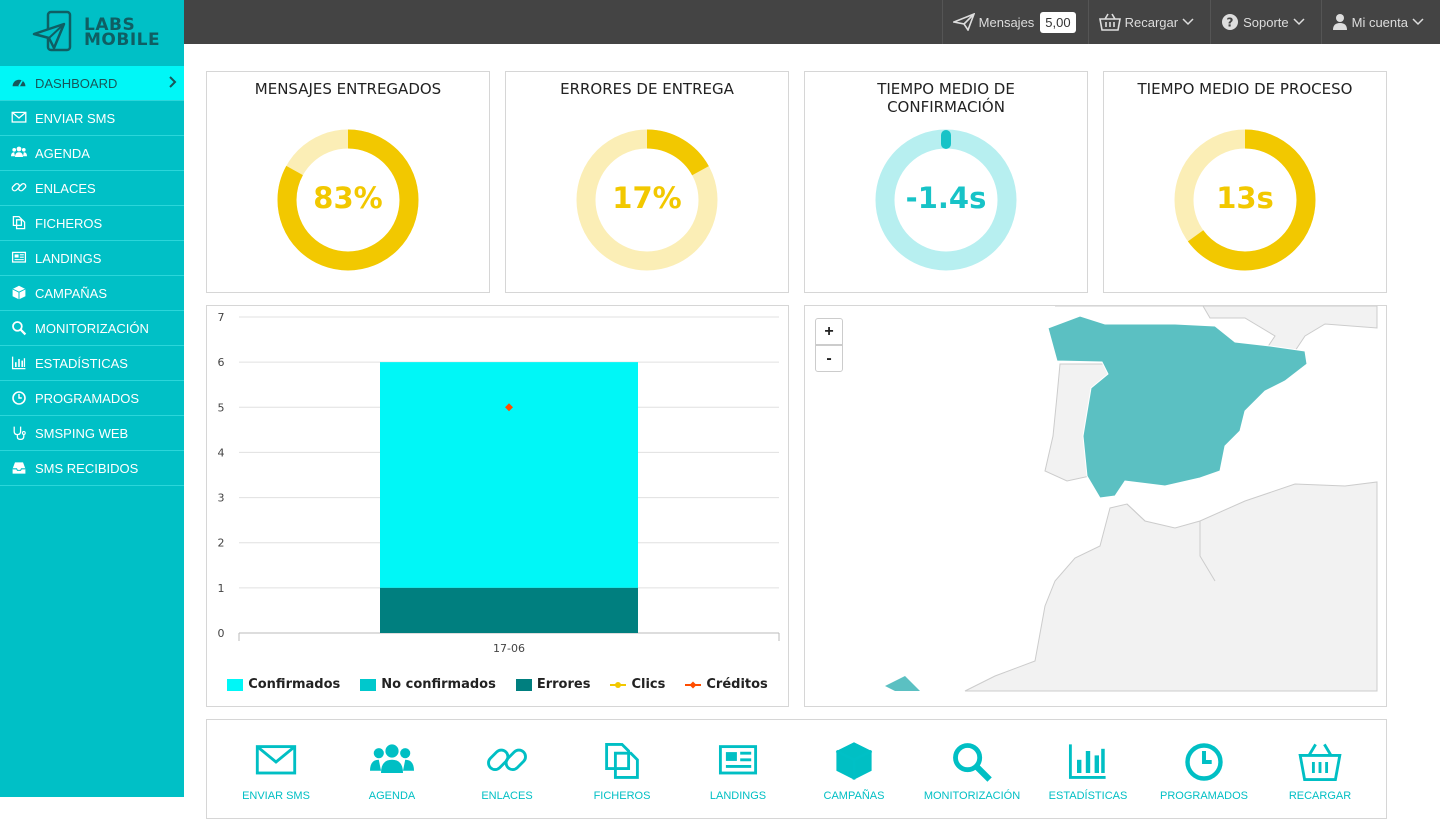 The image size is (1440, 819). Describe the element at coordinates (829, 358) in the screenshot. I see `zoom-out-button: -` at that location.